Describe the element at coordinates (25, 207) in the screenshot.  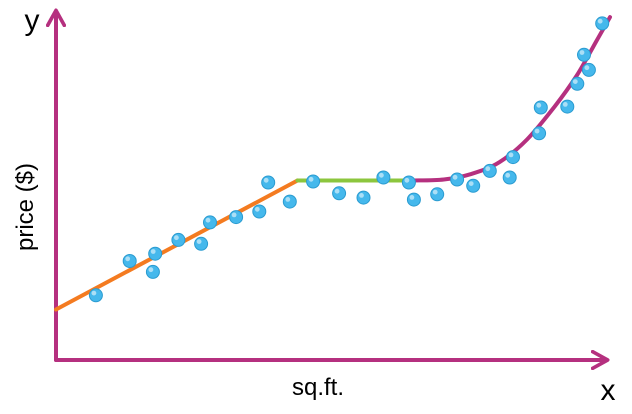
I see `y-axis-label: price ($)` at that location.